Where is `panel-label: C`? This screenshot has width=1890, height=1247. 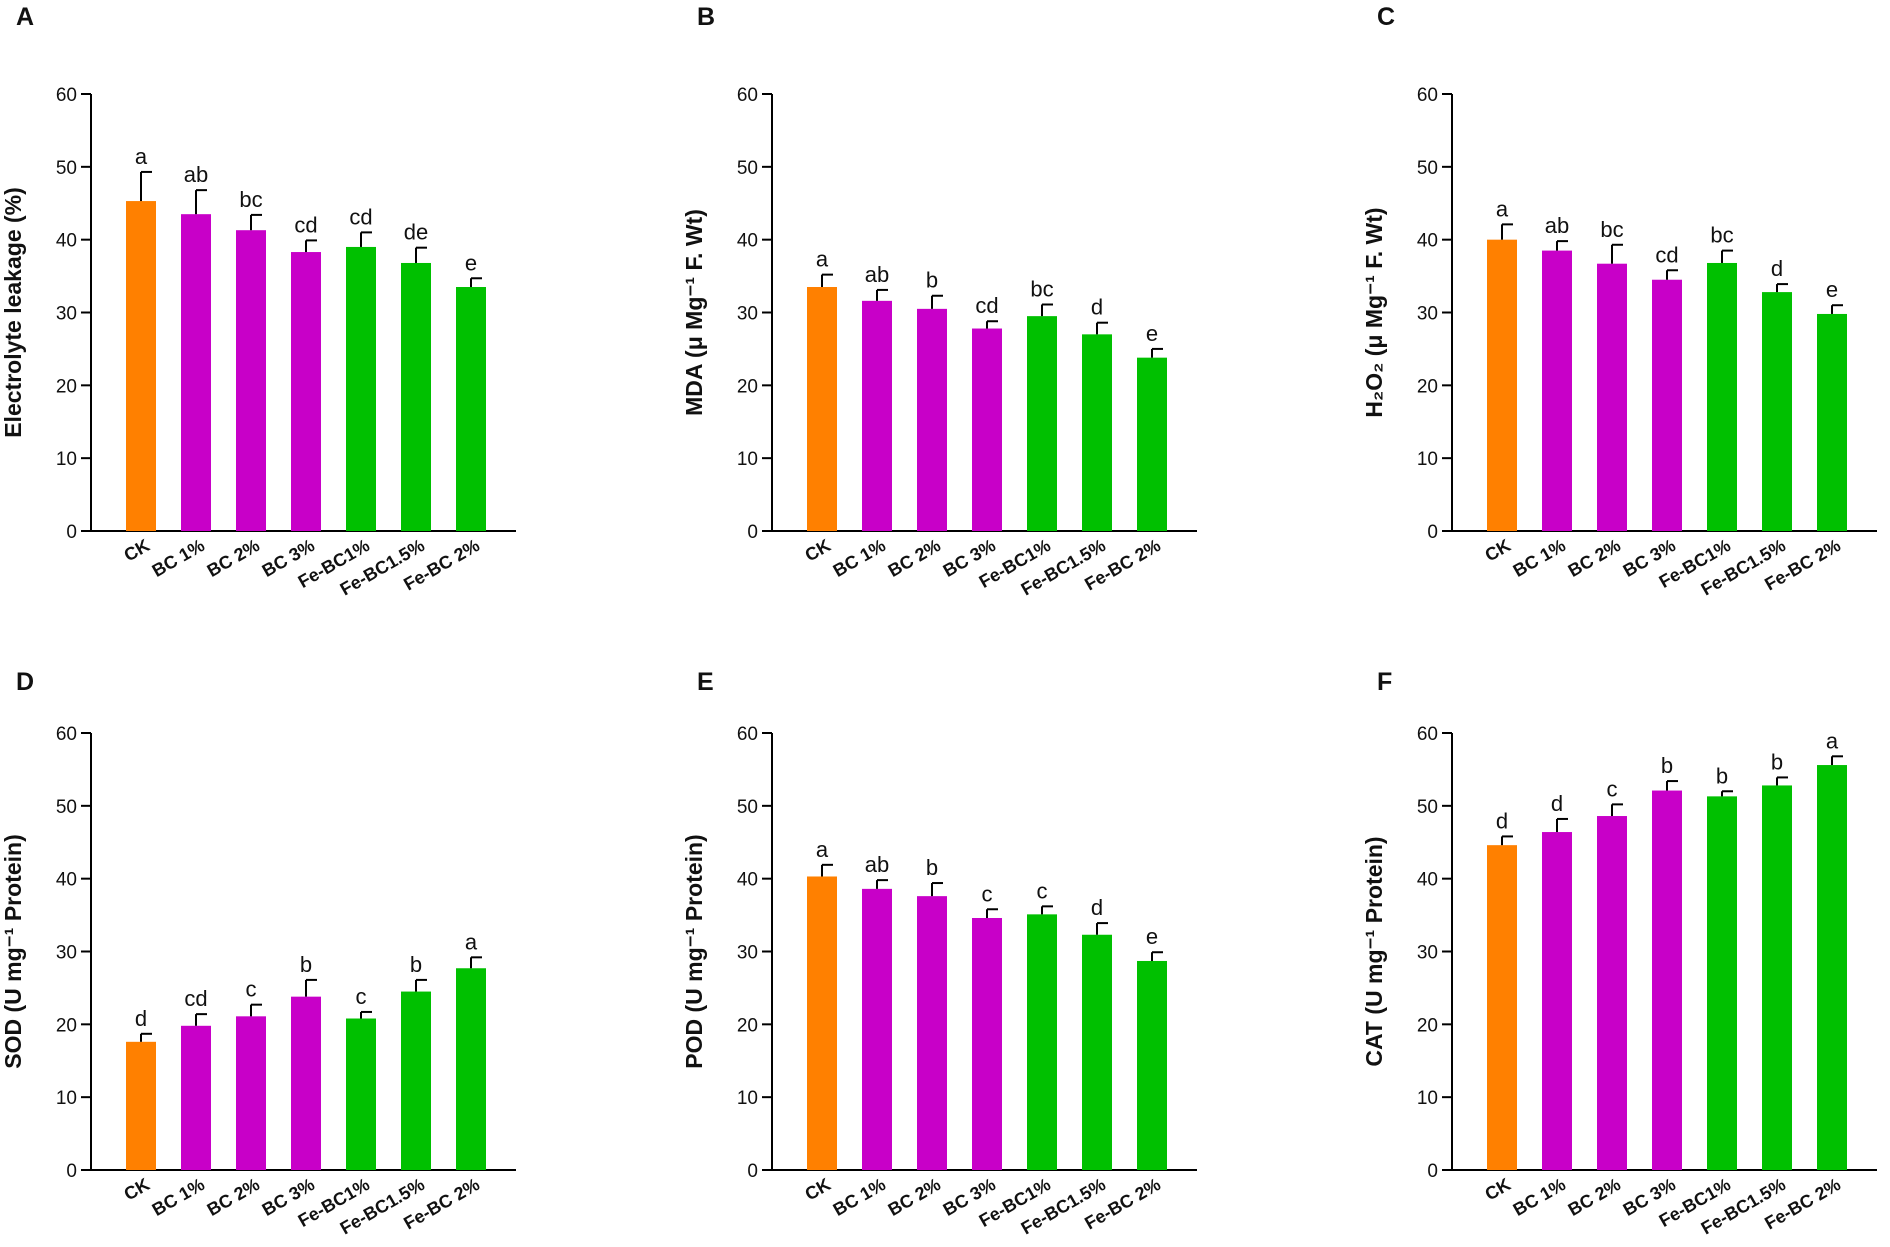 panel-label: C is located at coordinates (1386, 17).